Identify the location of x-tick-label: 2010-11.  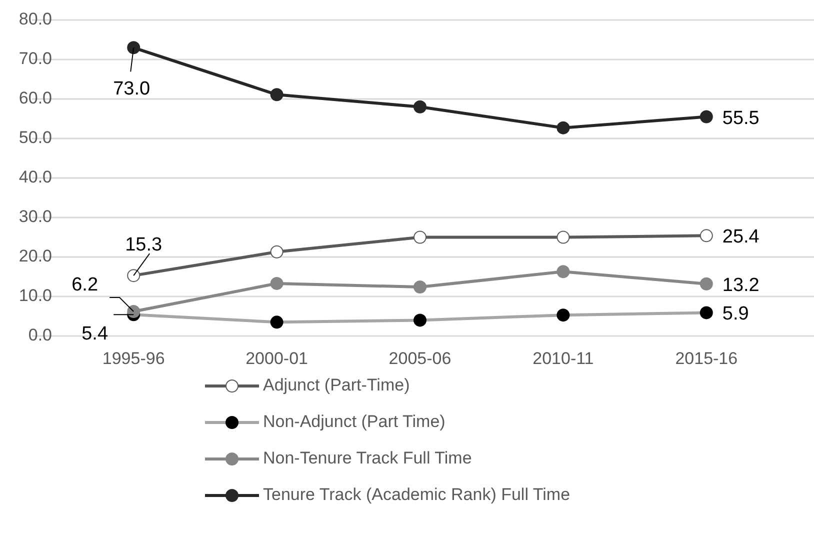
(563, 358).